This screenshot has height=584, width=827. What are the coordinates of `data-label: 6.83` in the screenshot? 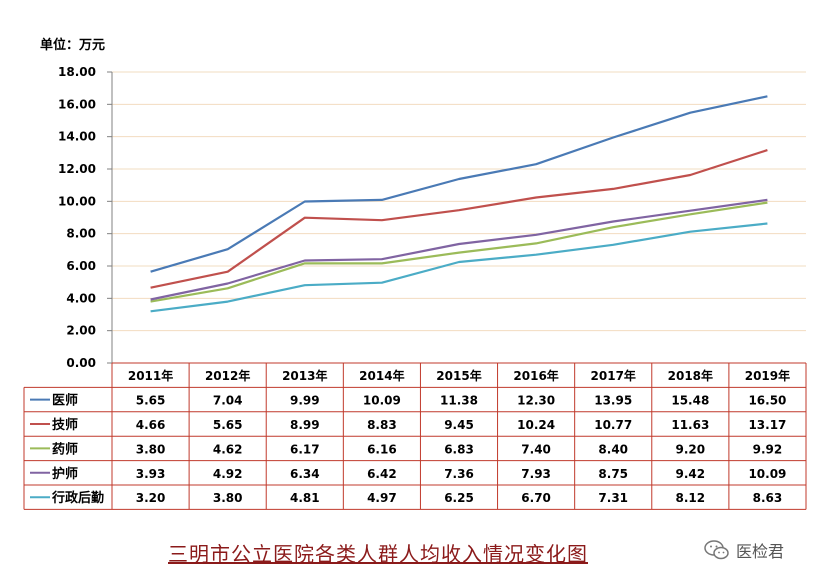 It's located at (459, 449).